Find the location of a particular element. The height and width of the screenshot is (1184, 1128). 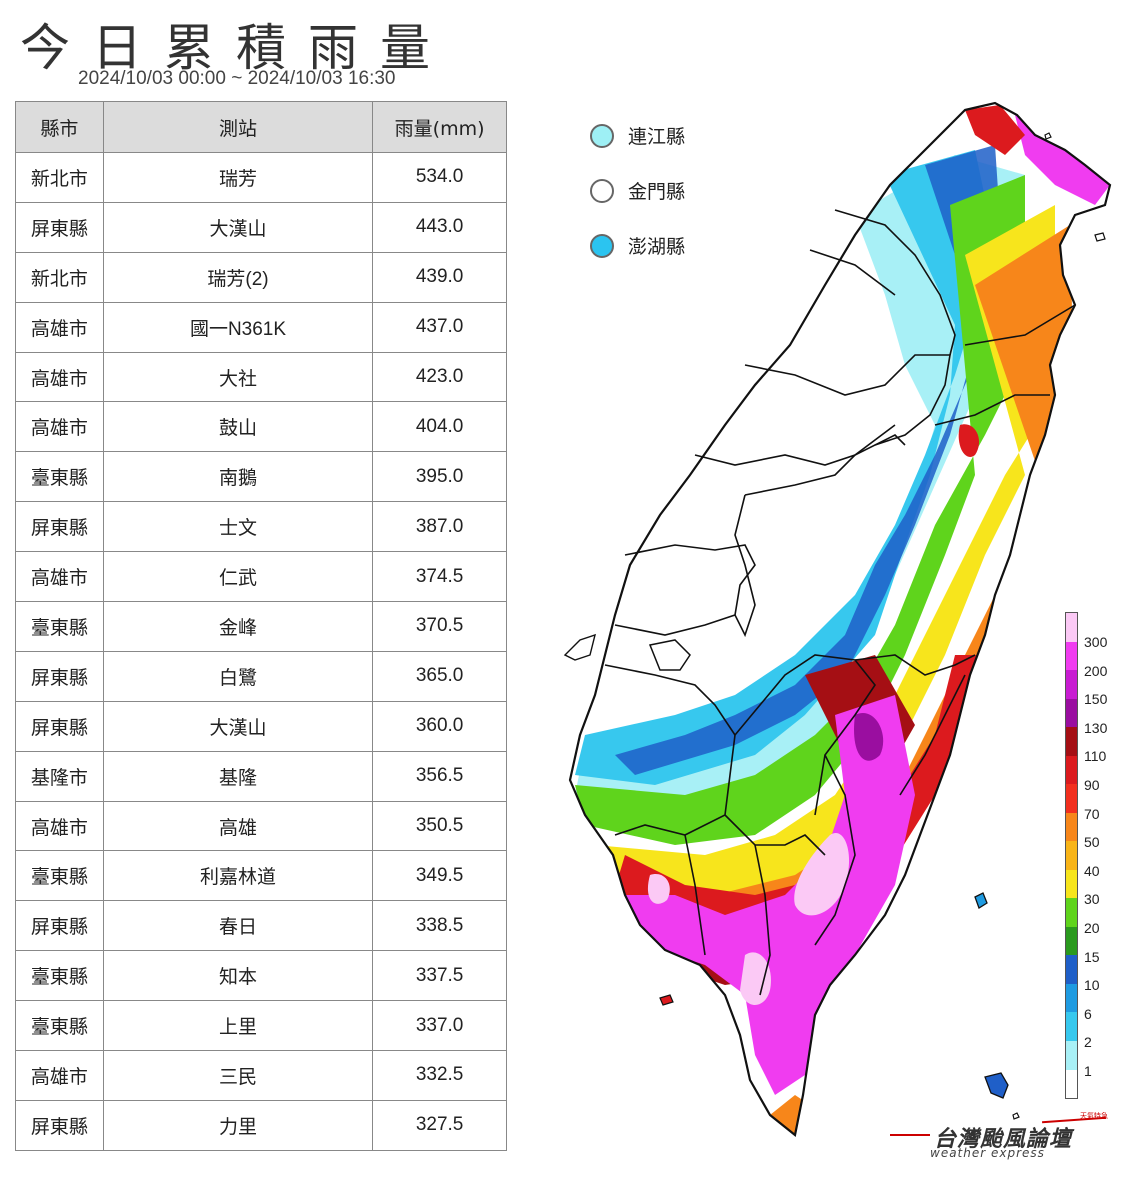

table-row: 屏東縣 白鷺 365.0 is located at coordinates (261, 676).